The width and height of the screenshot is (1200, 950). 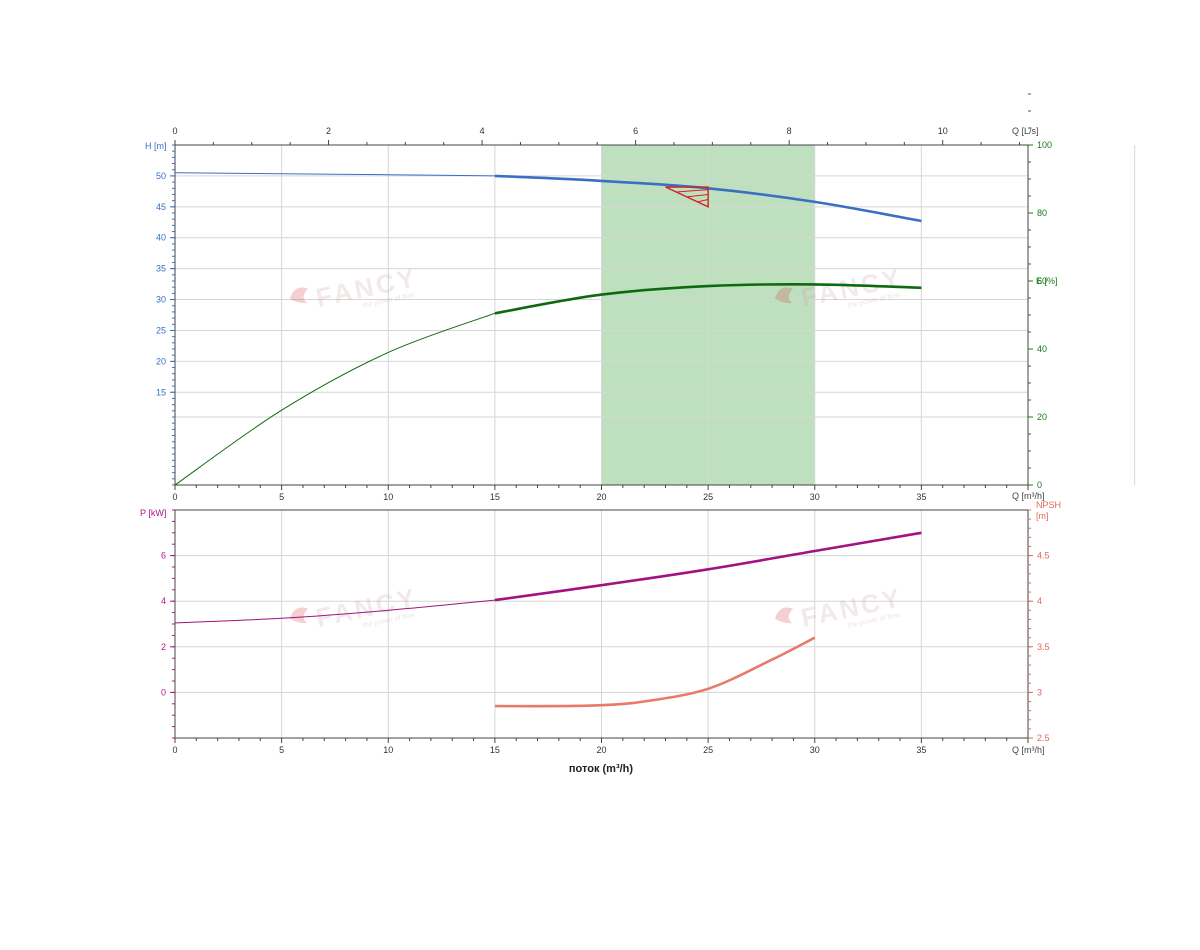 I want to click on head-axis-label: H [m], so click(x=156, y=146).